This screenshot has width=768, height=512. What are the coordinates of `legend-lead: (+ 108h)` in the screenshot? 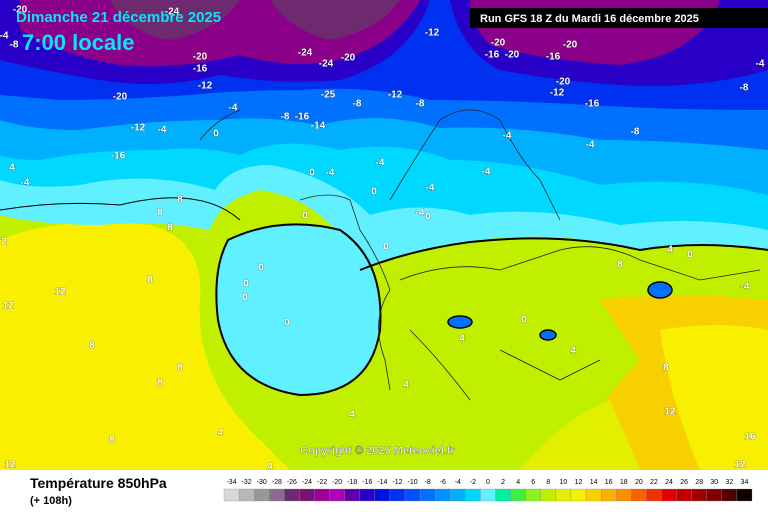 It's located at (51, 501).